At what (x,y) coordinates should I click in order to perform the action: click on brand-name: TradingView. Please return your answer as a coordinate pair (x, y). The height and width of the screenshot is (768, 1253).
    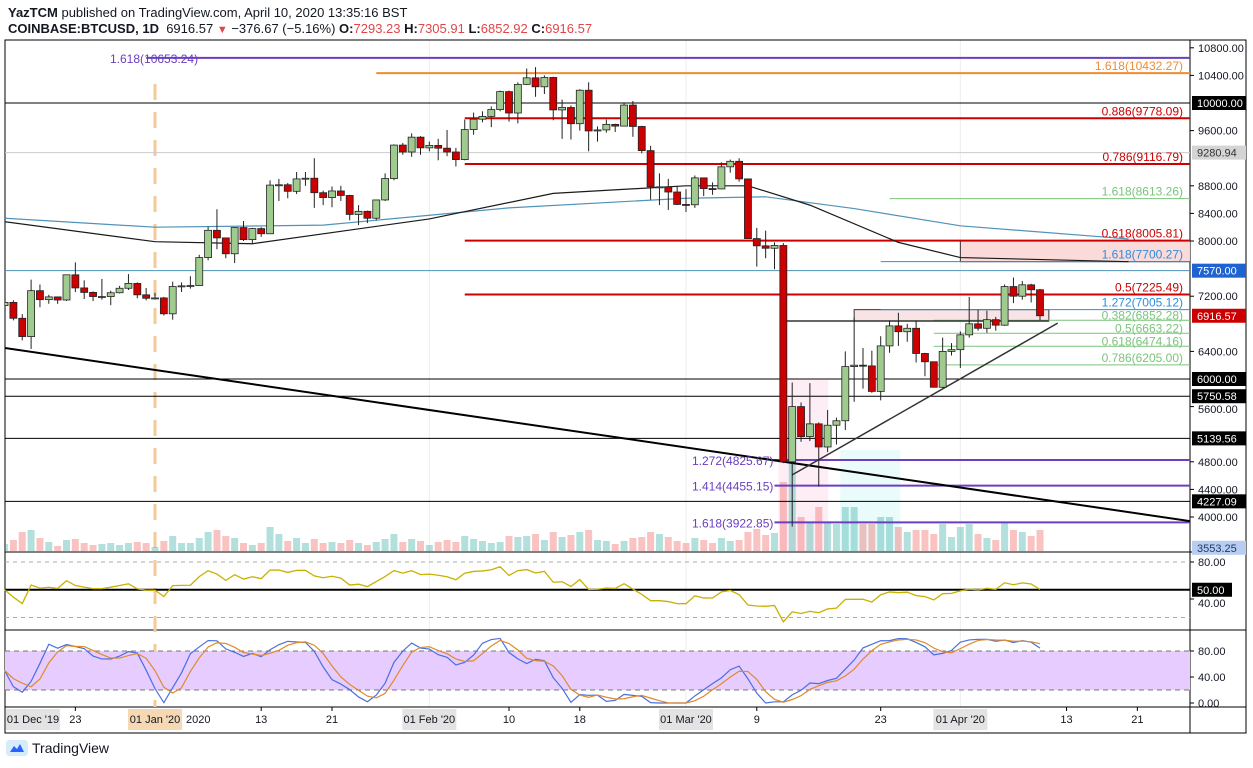
    Looking at the image, I should click on (71, 748).